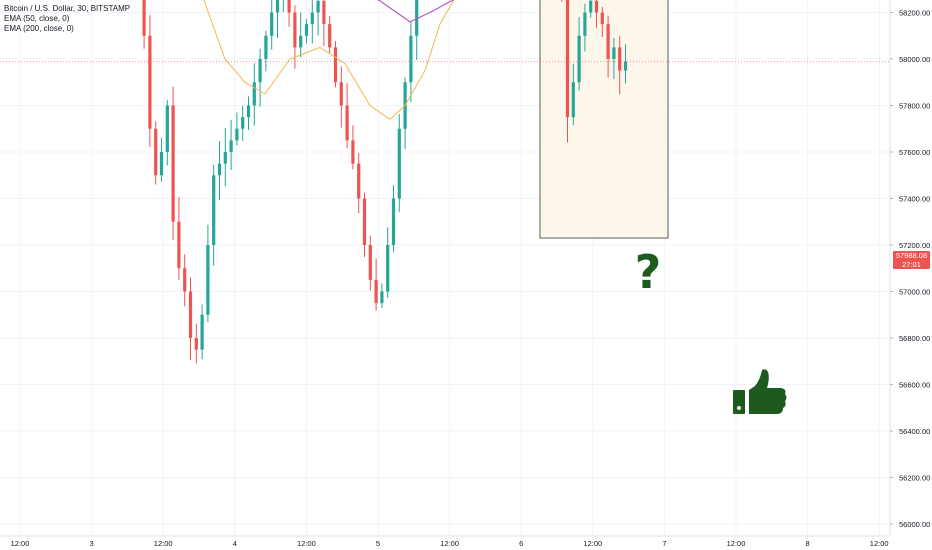 The image size is (932, 550). Describe the element at coordinates (914, 524) in the screenshot. I see `price-tick-label: 56000.00` at that location.